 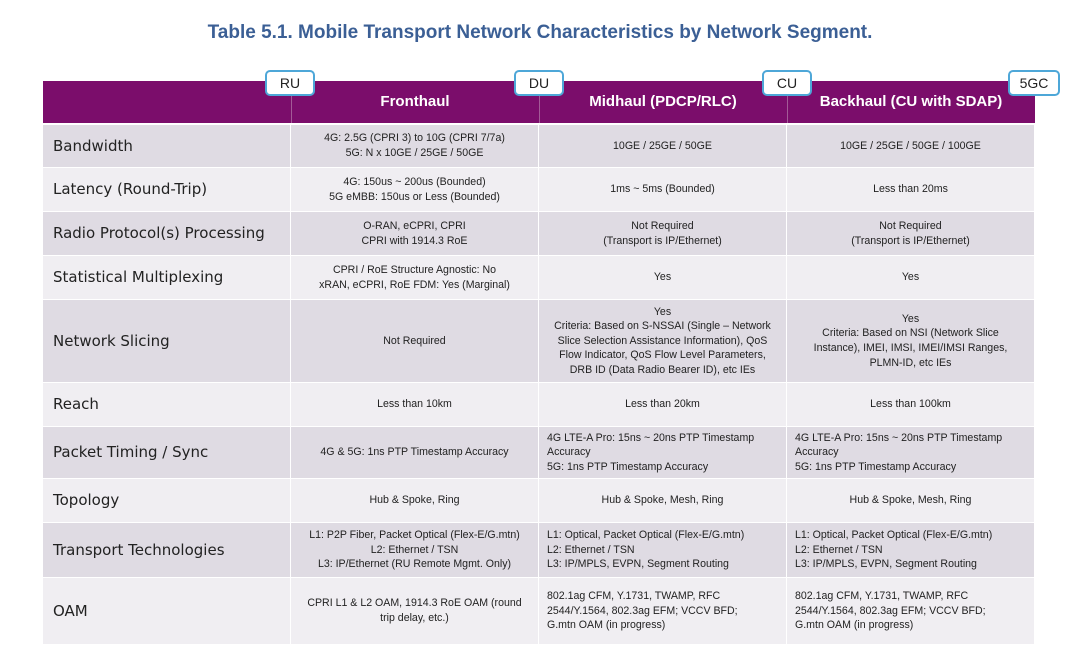 What do you see at coordinates (899, 437) in the screenshot?
I see `cell-line: 4G LTE-A Pro: 15ns ~ 20ns PTP Timestamp` at bounding box center [899, 437].